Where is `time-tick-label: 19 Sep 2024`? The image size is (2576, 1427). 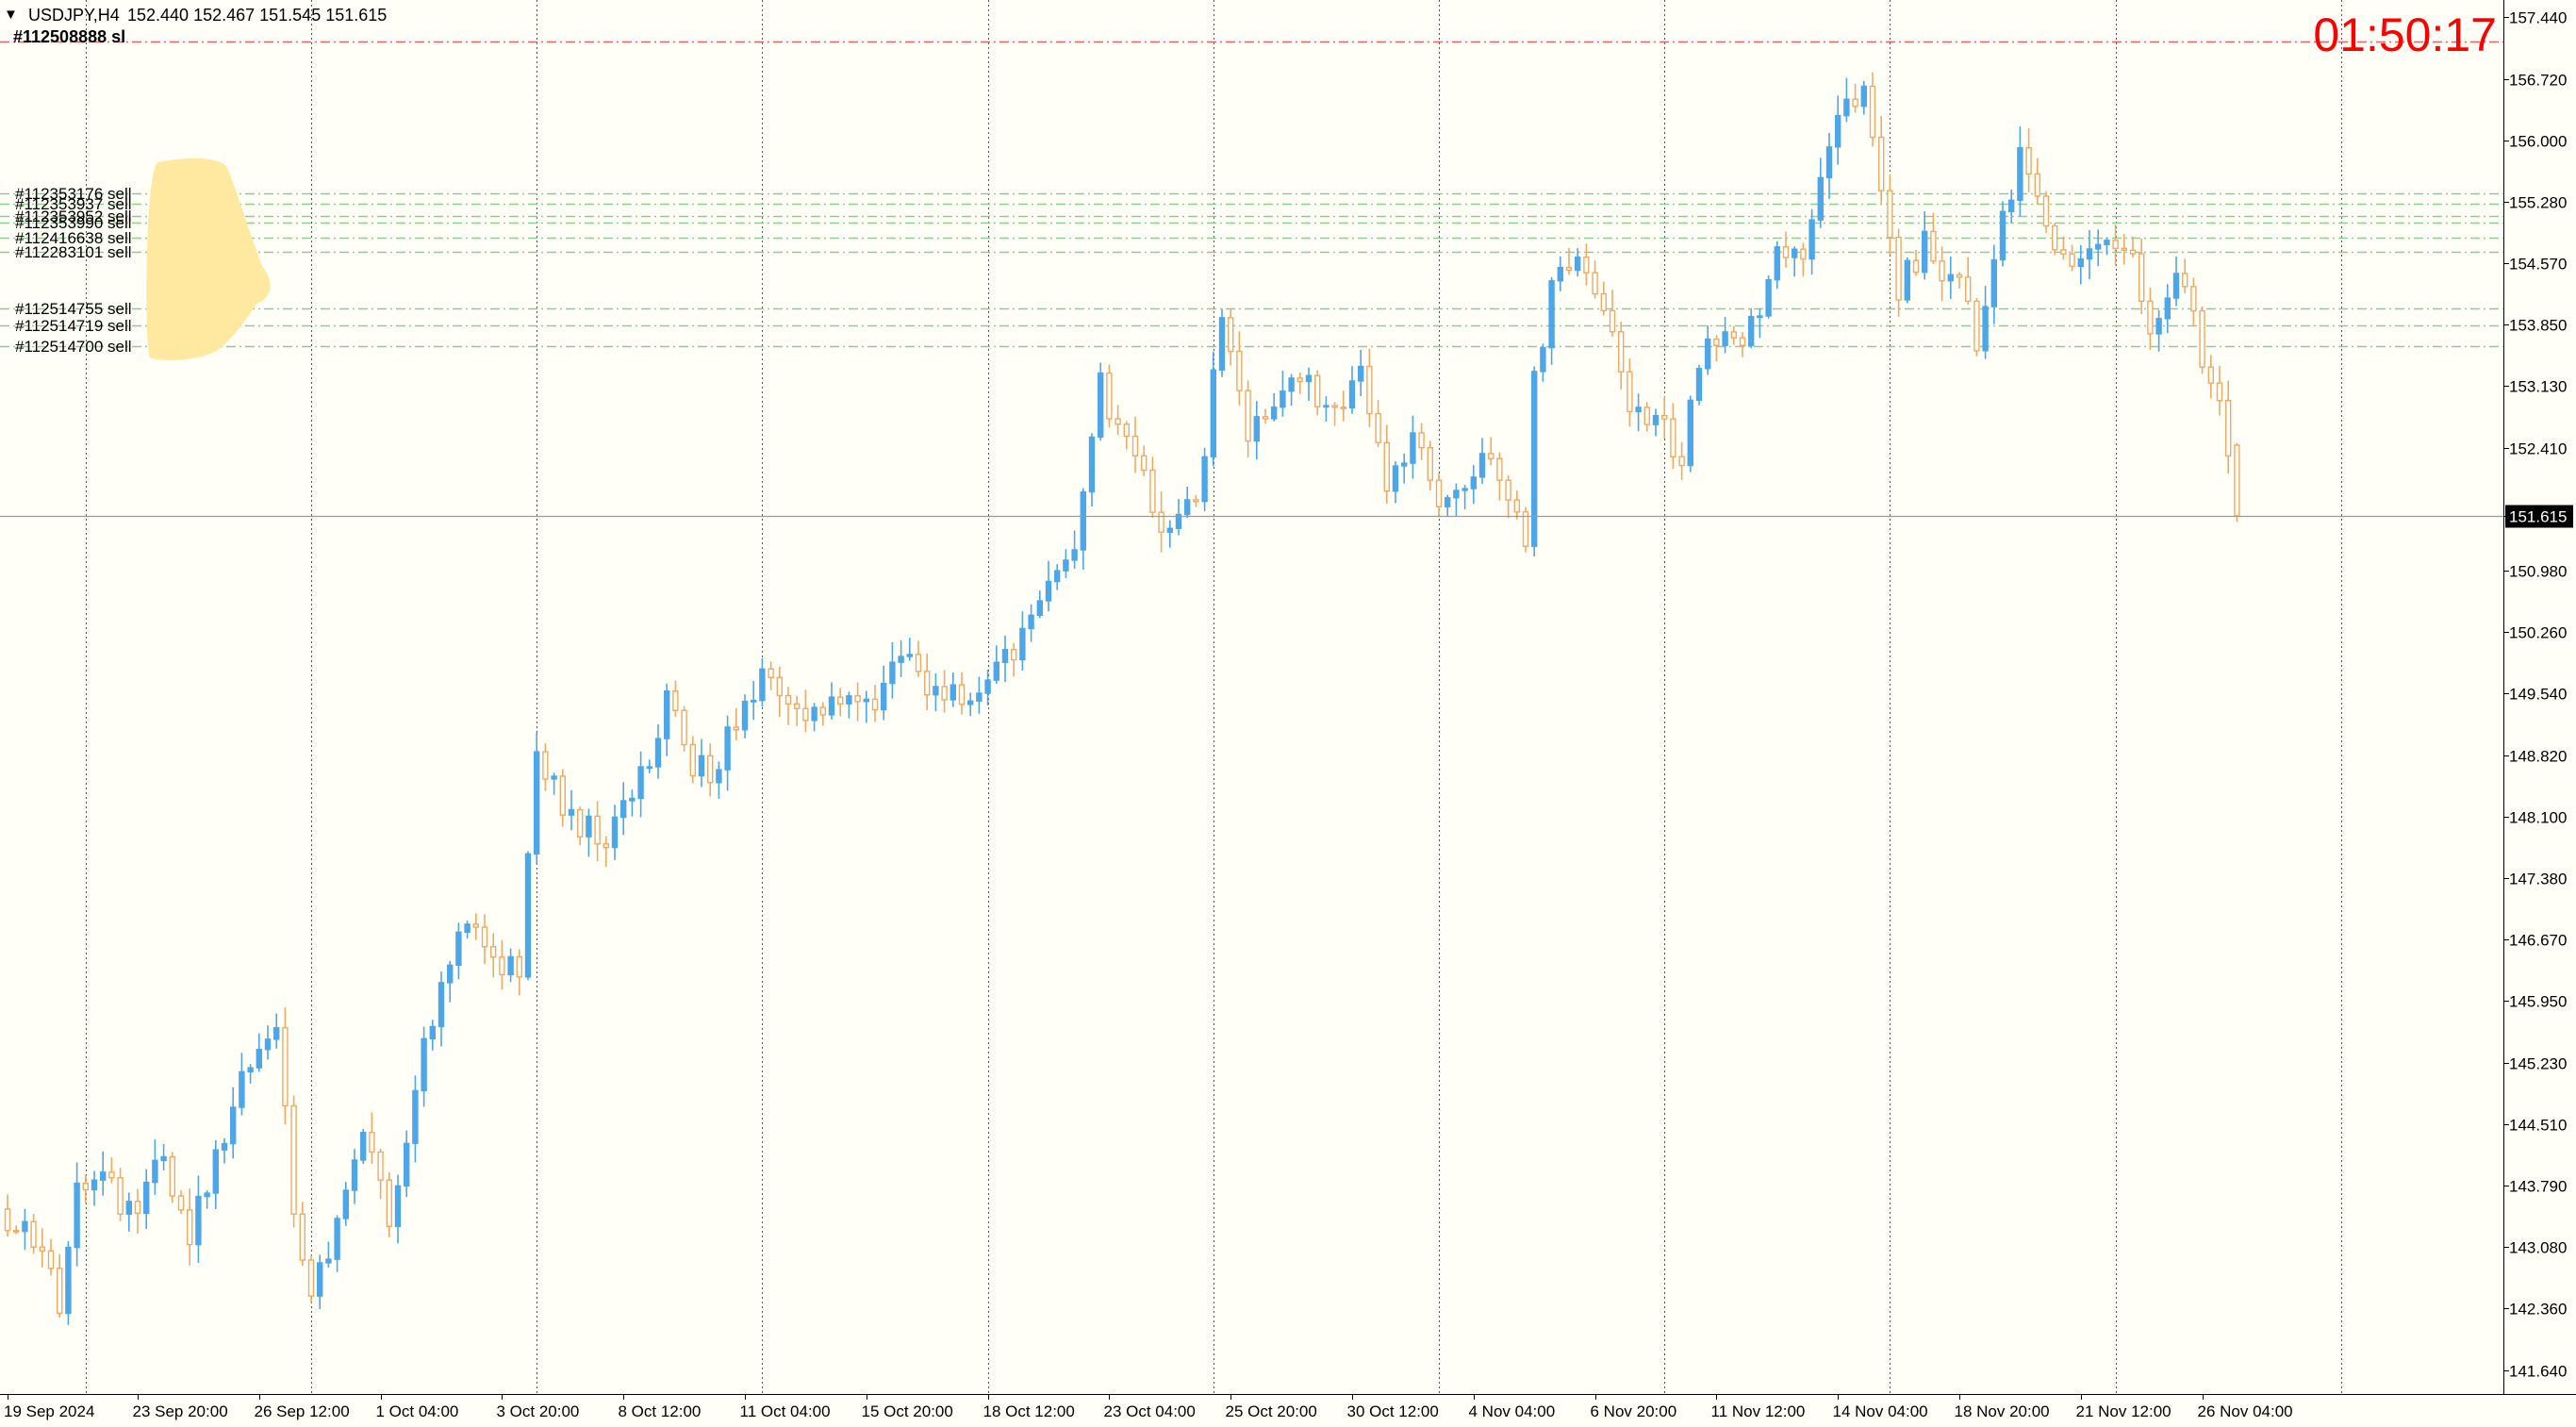 time-tick-label: 19 Sep 2024 is located at coordinates (49, 1411).